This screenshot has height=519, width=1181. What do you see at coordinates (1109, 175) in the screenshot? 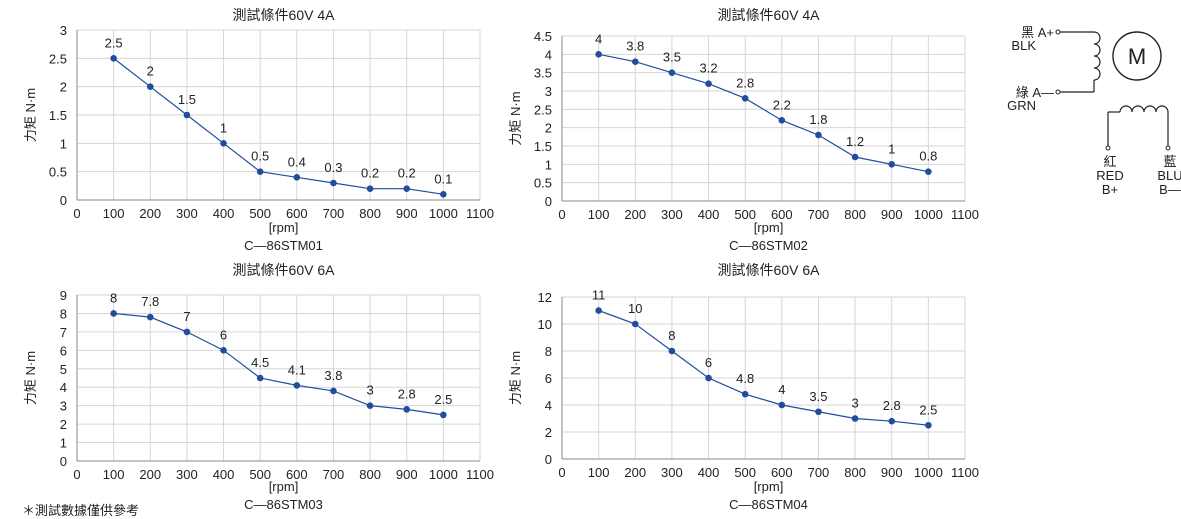
I see `b-plus-color: RED` at bounding box center [1109, 175].